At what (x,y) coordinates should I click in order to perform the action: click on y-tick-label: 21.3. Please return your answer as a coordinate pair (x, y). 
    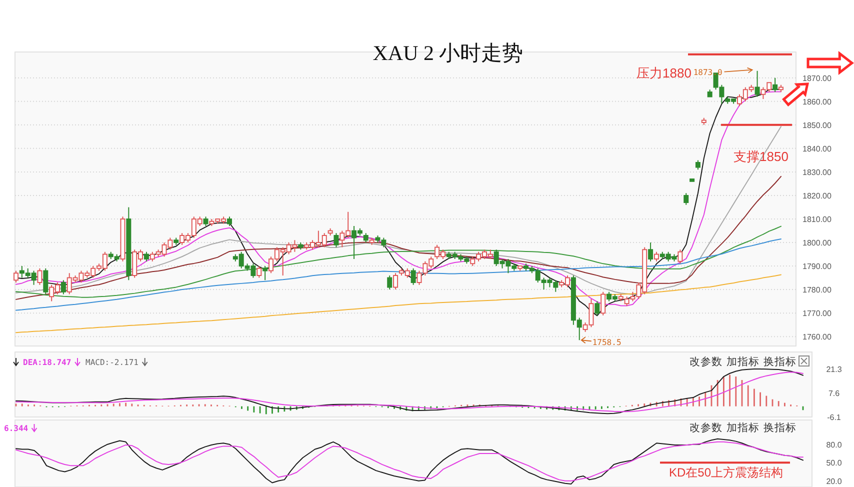
    Looking at the image, I should click on (834, 369).